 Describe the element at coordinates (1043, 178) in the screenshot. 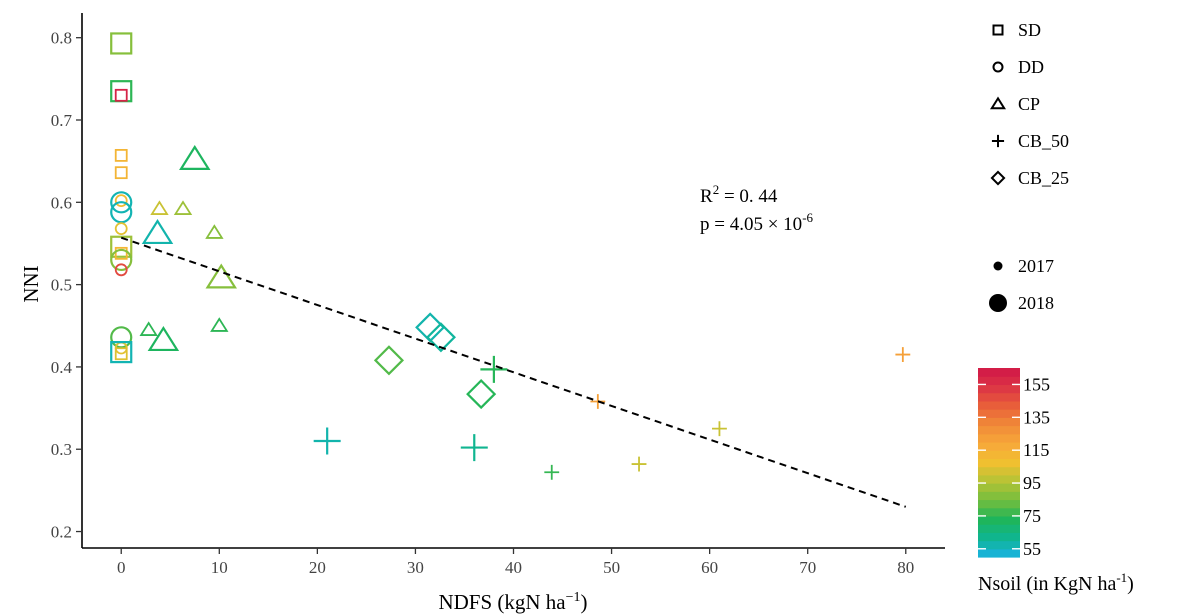

I see `legend-label: CB_25` at that location.